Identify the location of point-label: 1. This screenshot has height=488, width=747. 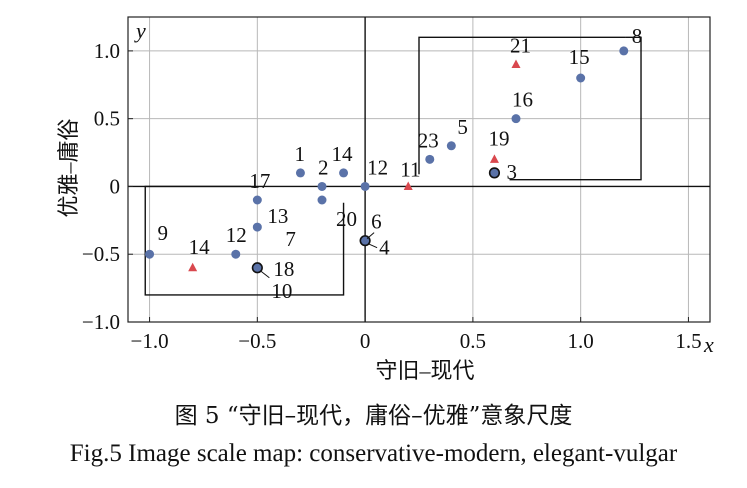
(299, 154).